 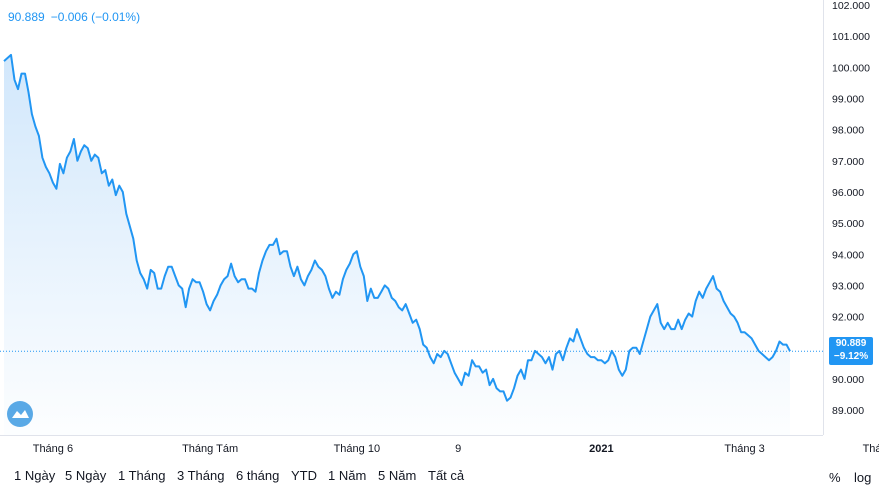 What do you see at coordinates (86, 475) in the screenshot?
I see `range-5d-button: 5 Ngày` at bounding box center [86, 475].